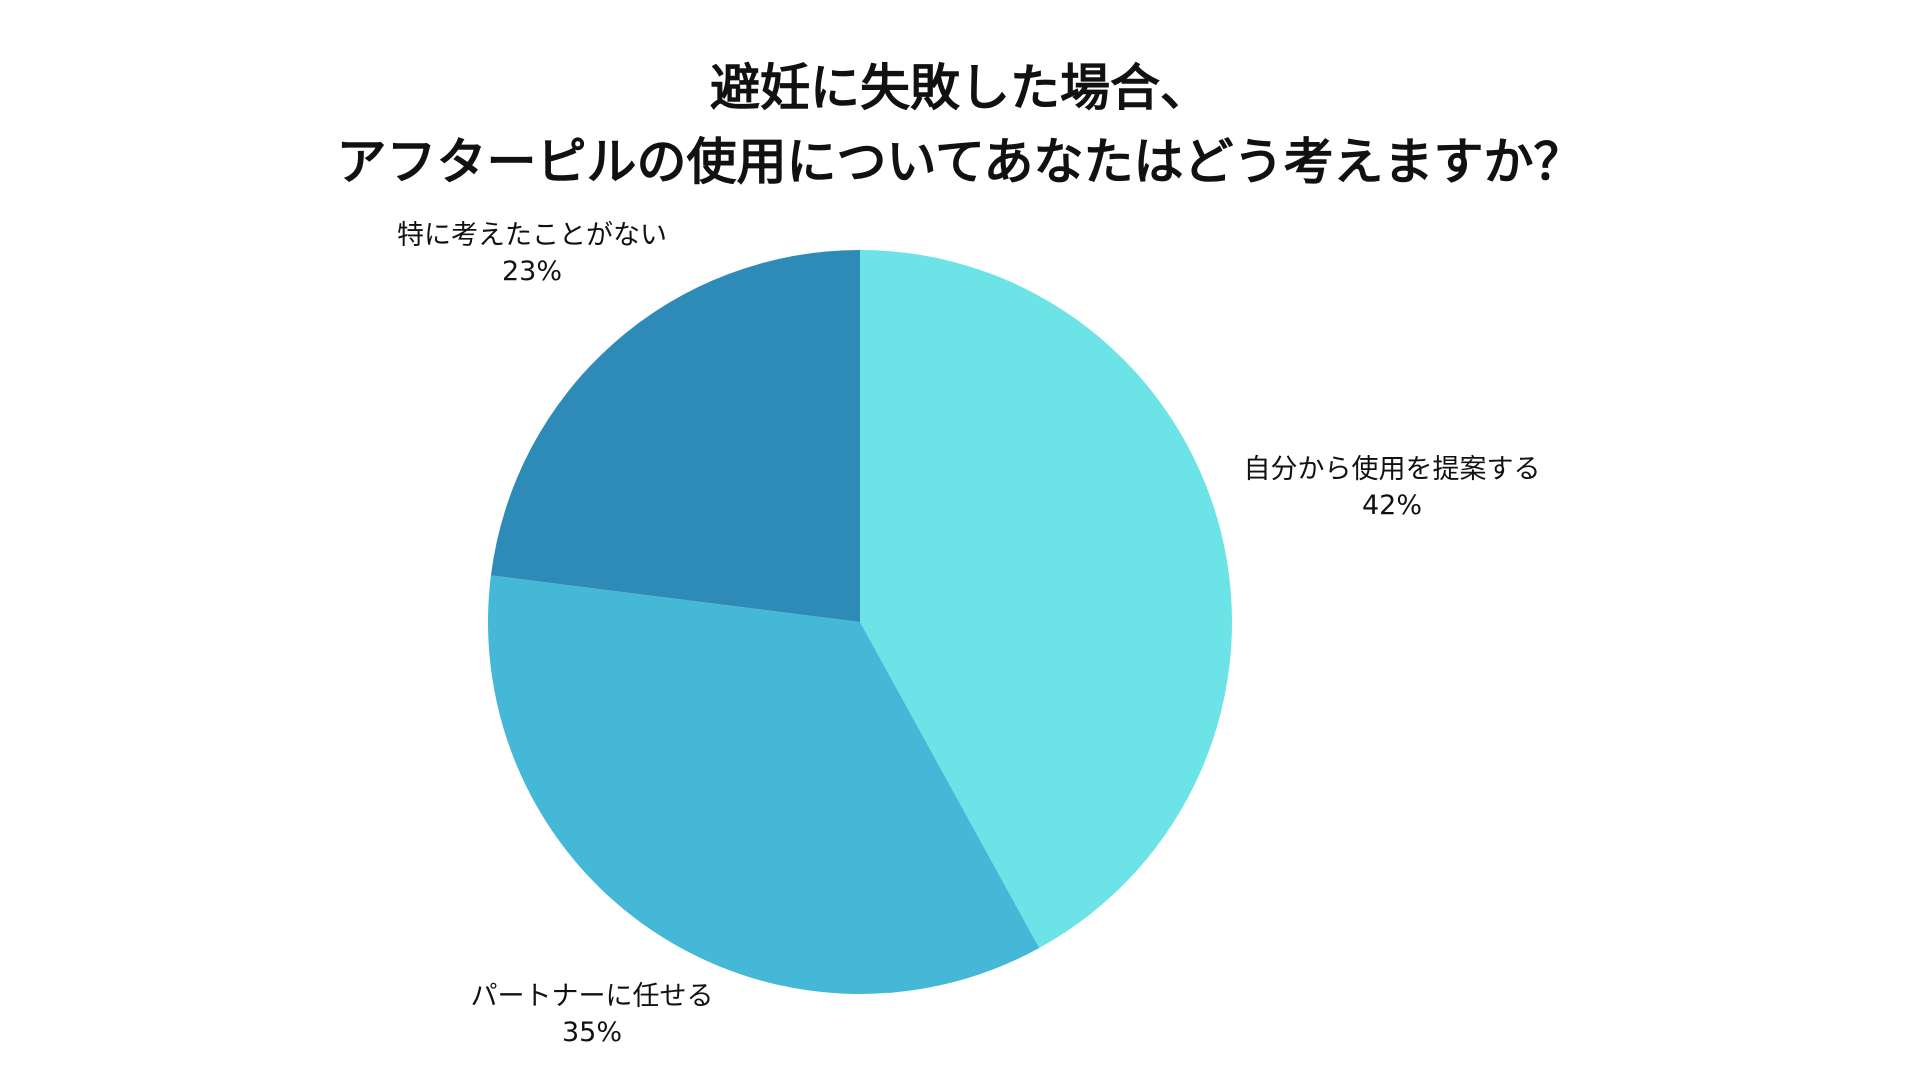  Describe the element at coordinates (592, 1032) in the screenshot. I see `slice-value-2: 35%` at that location.